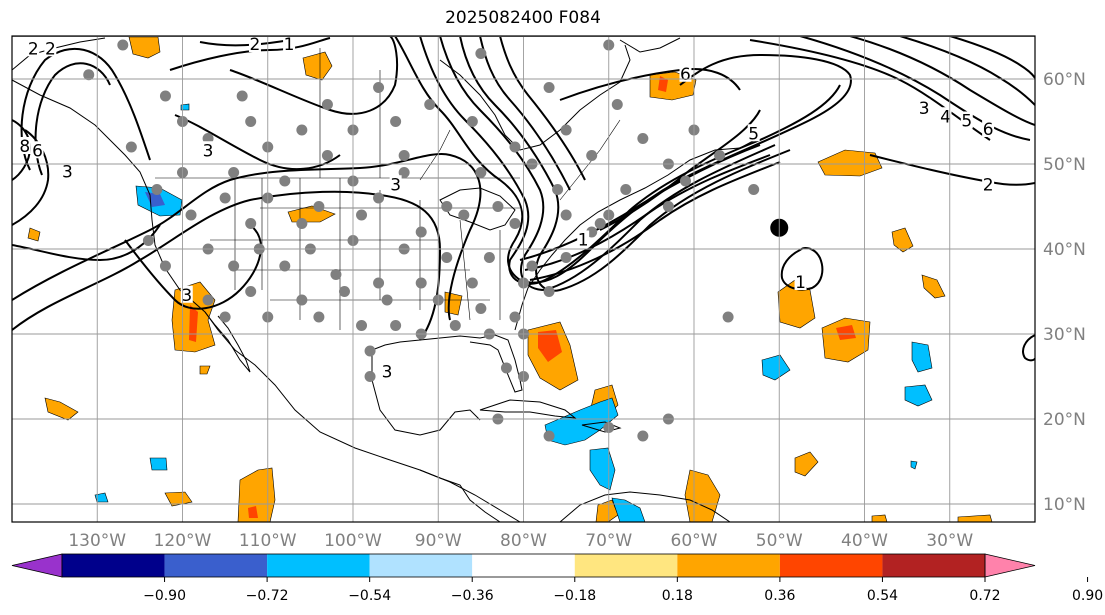 The image size is (1105, 615). I want to click on colorbar-tick-label: −0.72, so click(267, 596).